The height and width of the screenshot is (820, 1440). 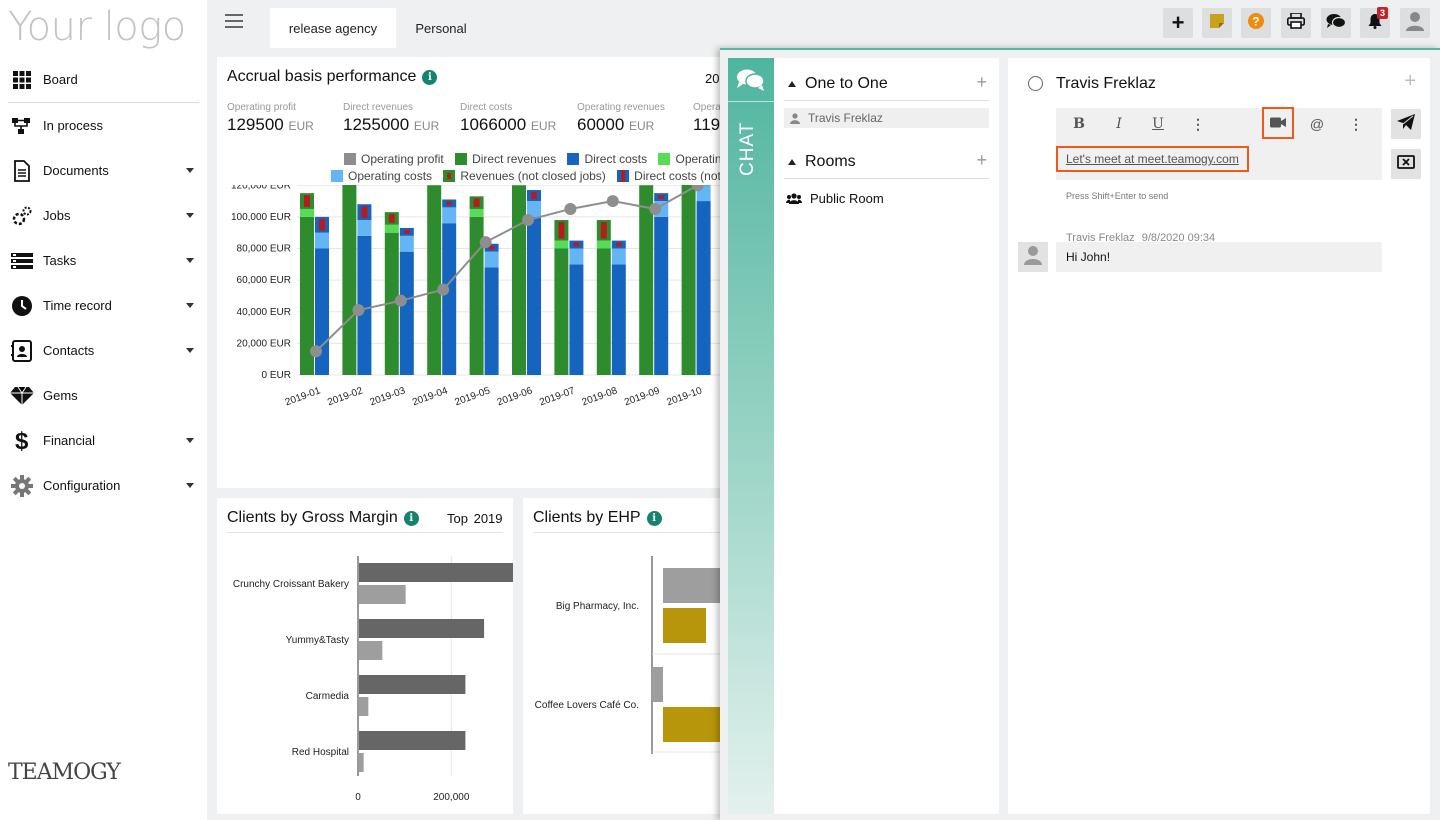 What do you see at coordinates (1278, 123) in the screenshot?
I see `video-call-button` at bounding box center [1278, 123].